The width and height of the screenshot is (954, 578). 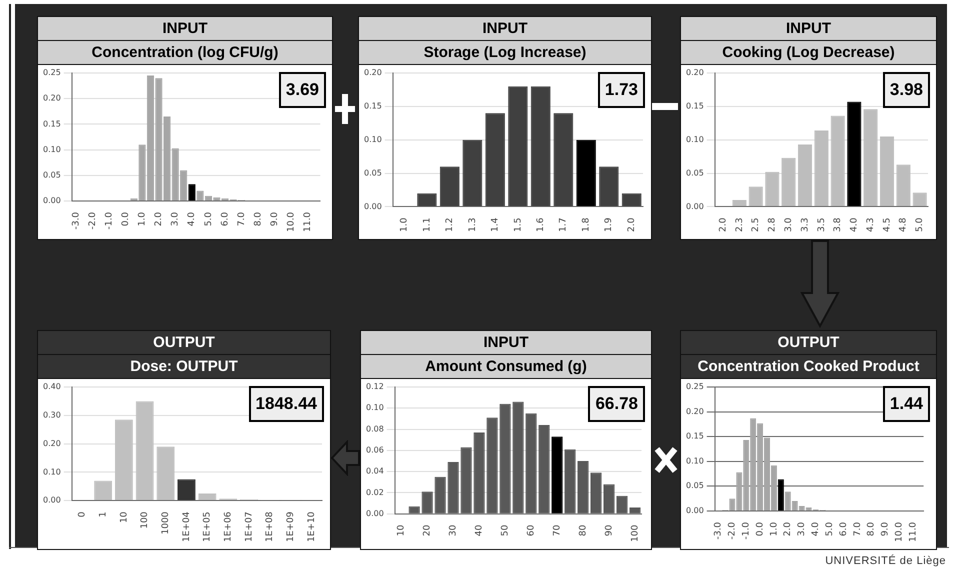 I want to click on chart-title: OUTPUT, so click(x=184, y=343).